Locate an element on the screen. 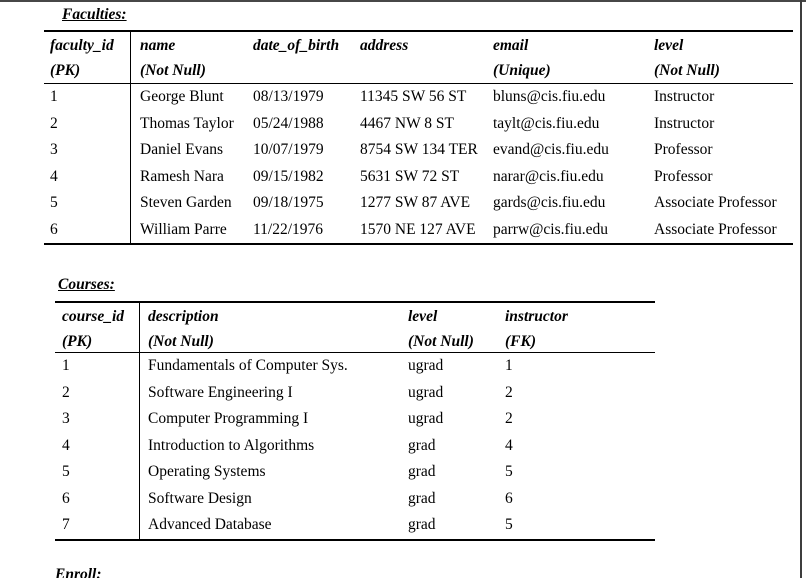 The width and height of the screenshot is (806, 578). column-name: instructor is located at coordinates (536, 316).